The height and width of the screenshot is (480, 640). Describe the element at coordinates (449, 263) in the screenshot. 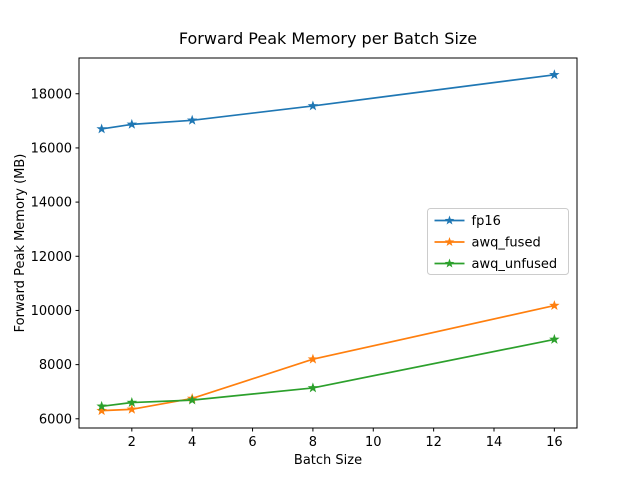

I see `legend-marker-awq_unfused` at that location.